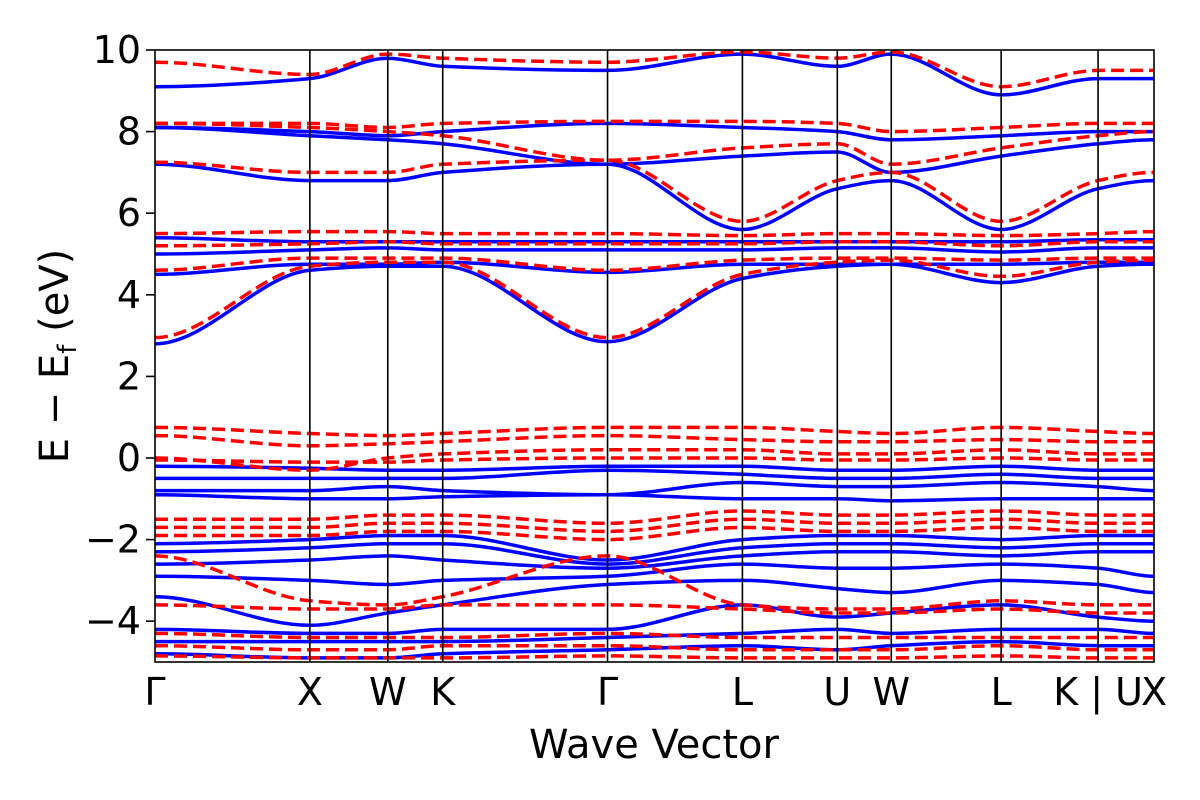 The image size is (1200, 800). Describe the element at coordinates (443, 692) in the screenshot. I see `x-tick-label: K` at that location.